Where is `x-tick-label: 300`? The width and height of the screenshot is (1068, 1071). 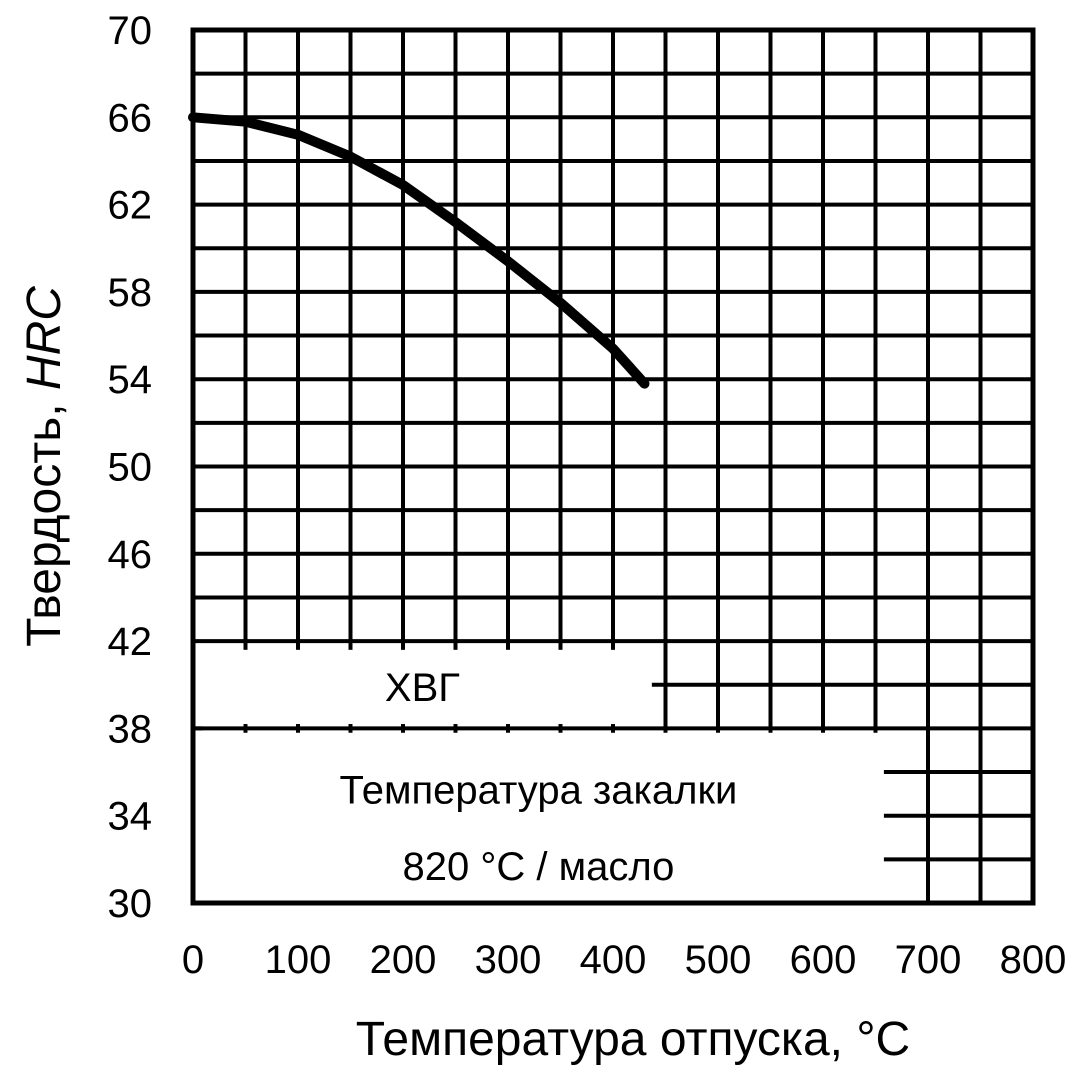
x-tick-label: 300 is located at coordinates (508, 960).